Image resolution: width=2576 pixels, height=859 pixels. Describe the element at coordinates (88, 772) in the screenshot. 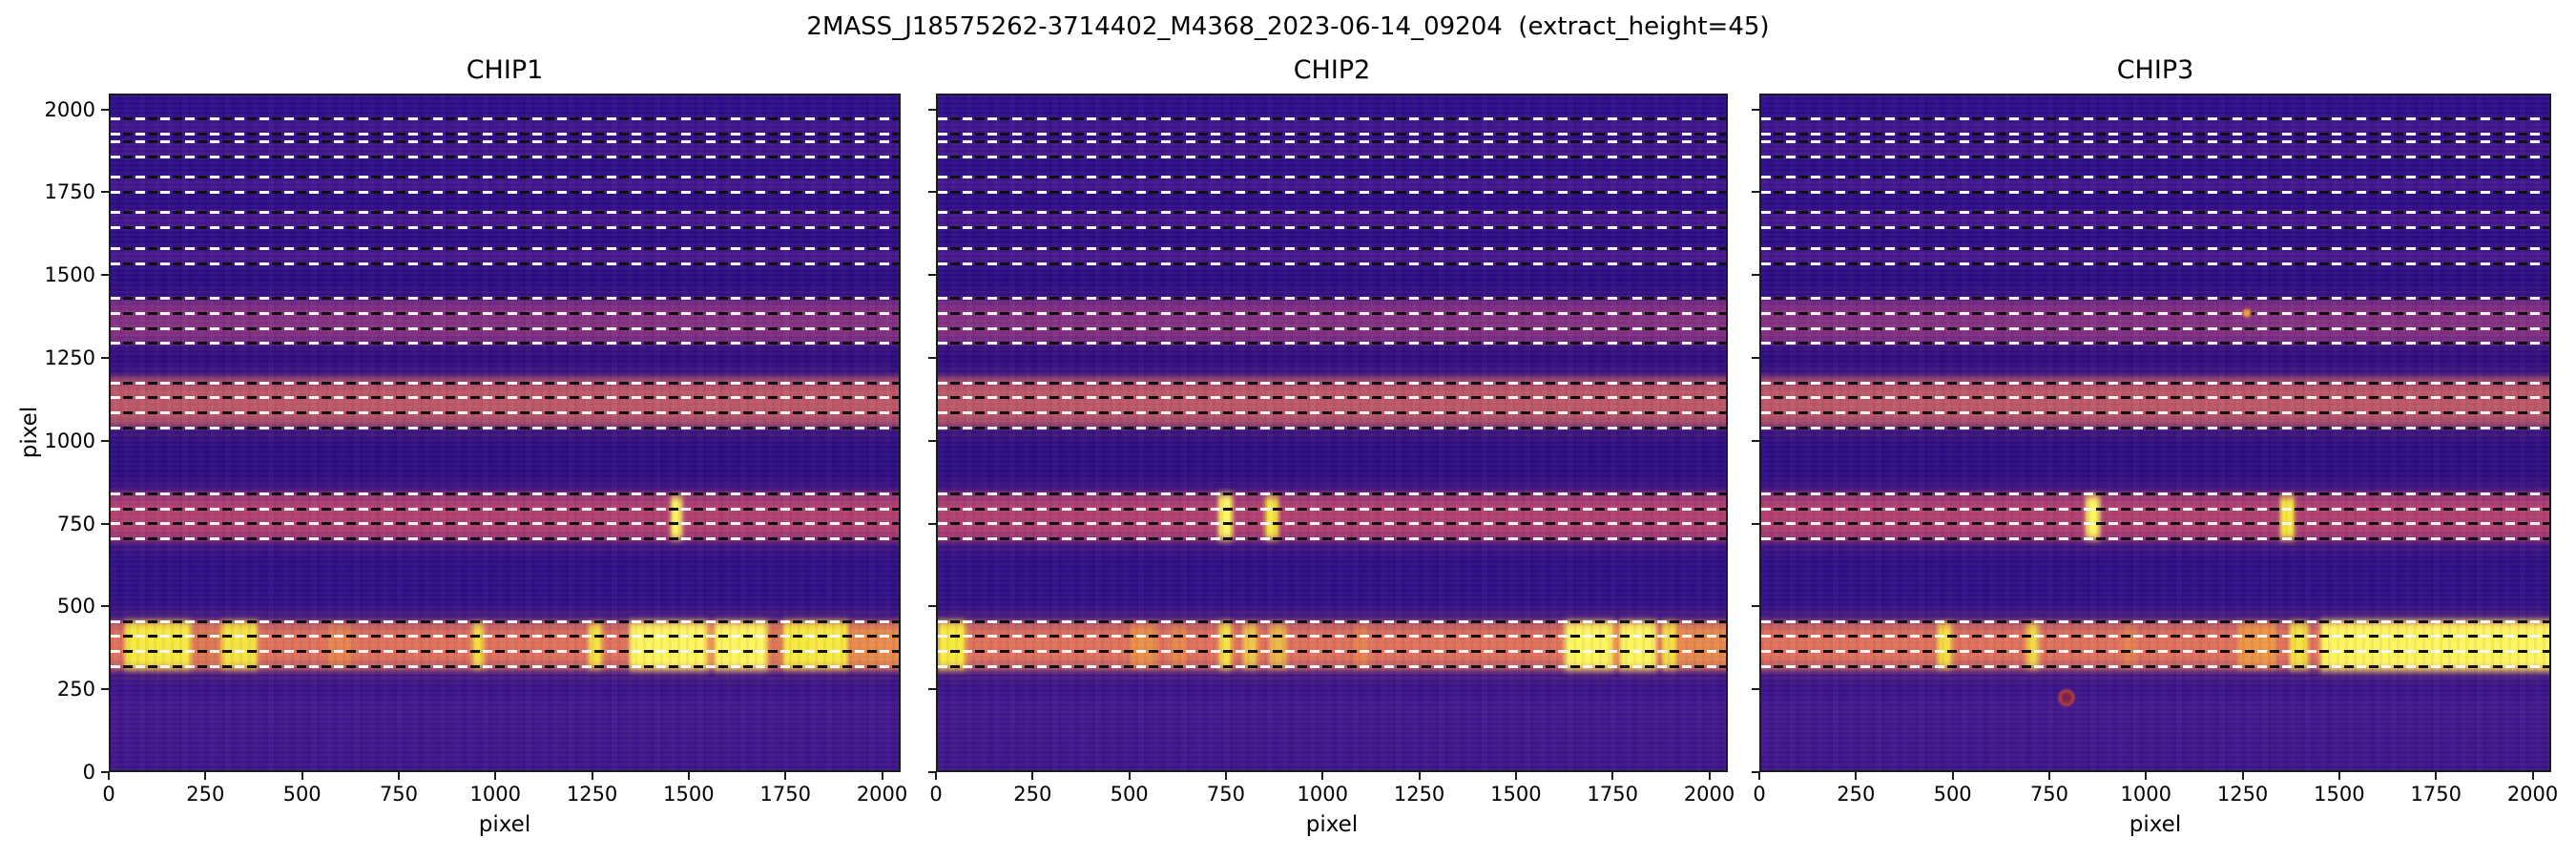

I see `y-tick-label: 0` at that location.